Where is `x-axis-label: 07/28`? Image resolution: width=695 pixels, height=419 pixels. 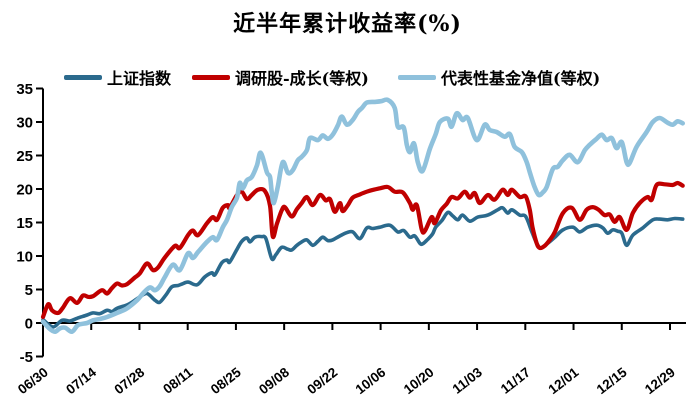
x-axis-label: 07/28 is located at coordinates (129, 380).